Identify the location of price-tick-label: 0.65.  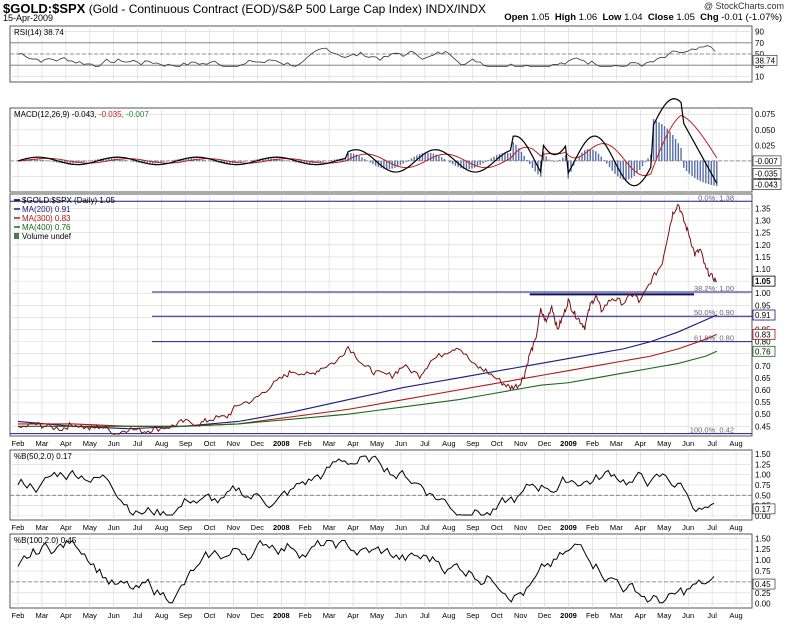
(763, 378).